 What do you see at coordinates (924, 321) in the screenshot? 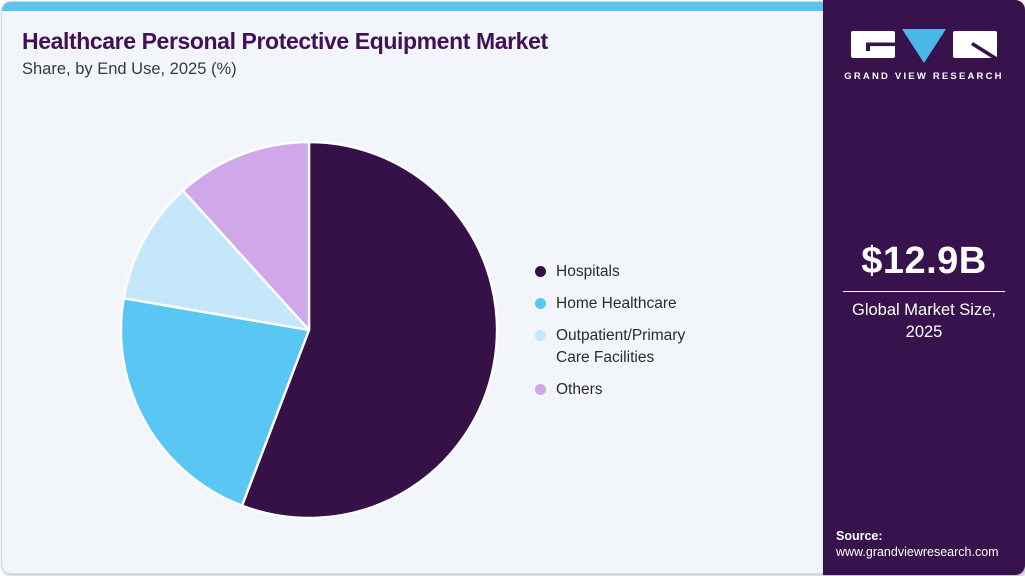
I see `market-size-label: Global Market Size, 2025` at bounding box center [924, 321].